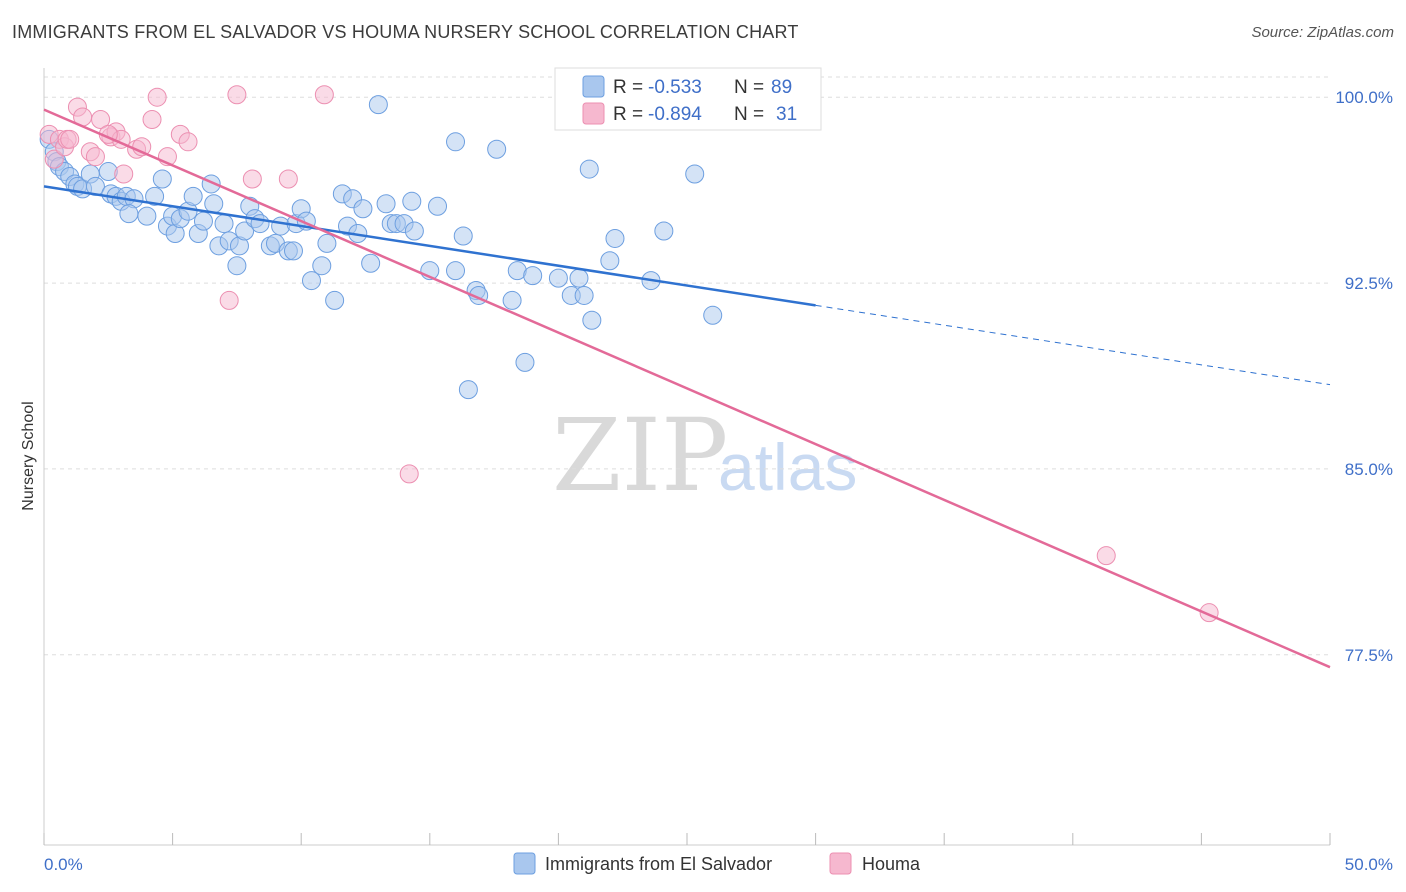 The height and width of the screenshot is (892, 1406). I want to click on y-tick-label: 77.5%, so click(1369, 655).